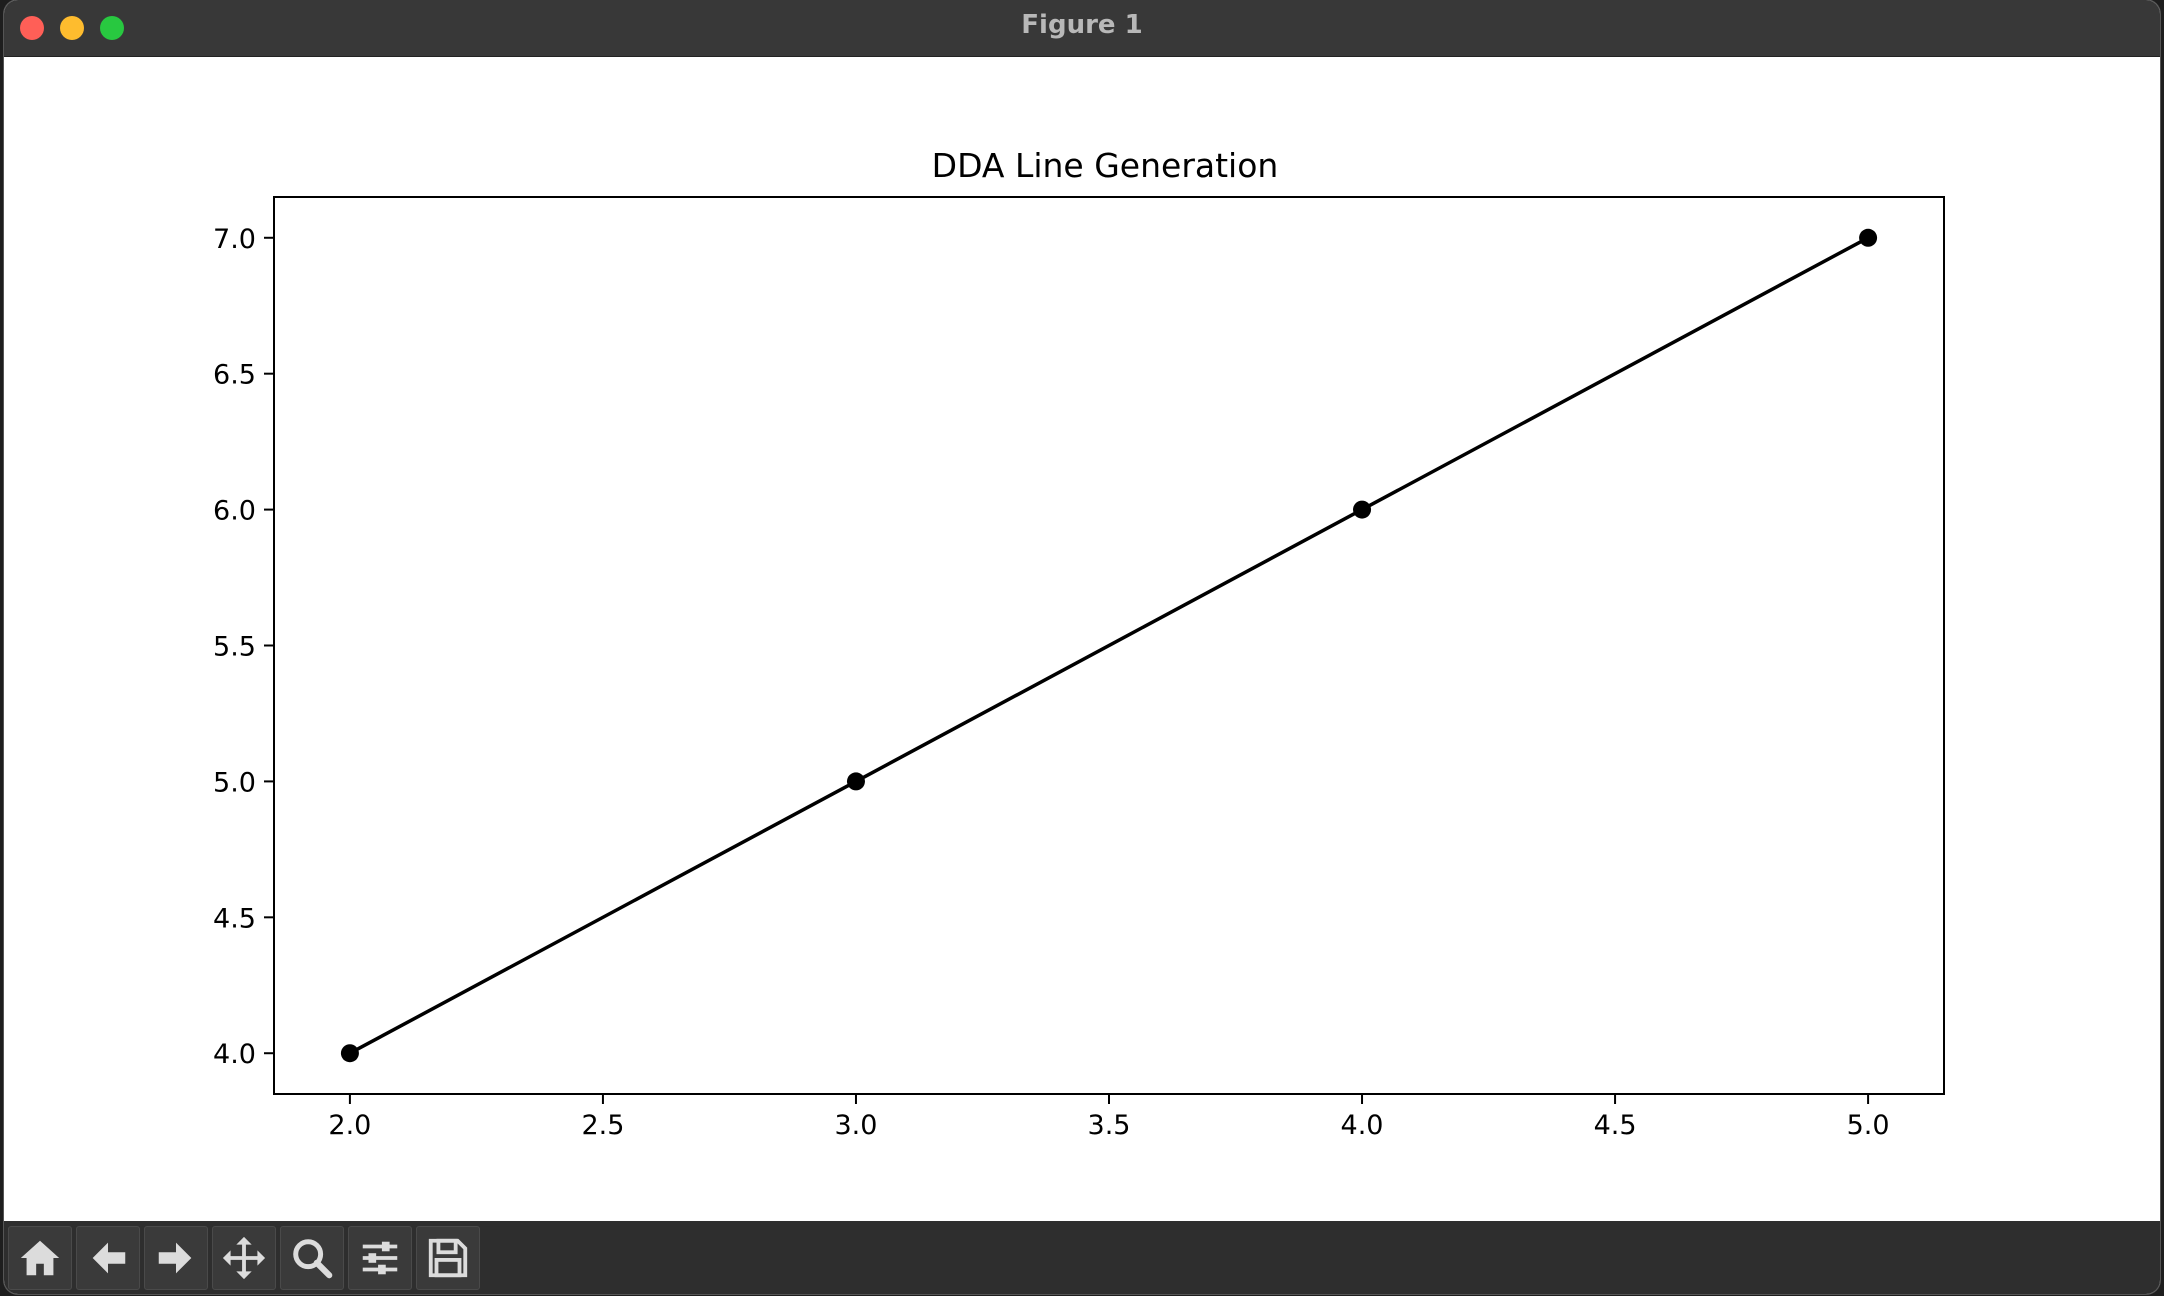 This screenshot has height=1296, width=2164. I want to click on configure-subplots-button, so click(380, 1258).